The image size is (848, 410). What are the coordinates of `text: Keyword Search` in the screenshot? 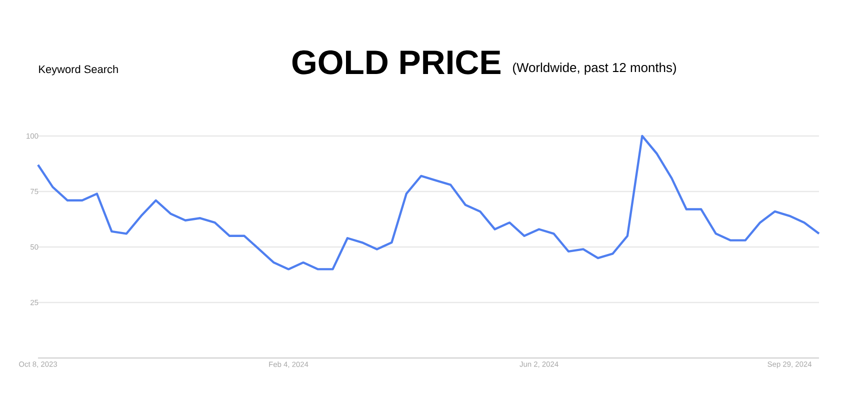 It's located at (78, 70).